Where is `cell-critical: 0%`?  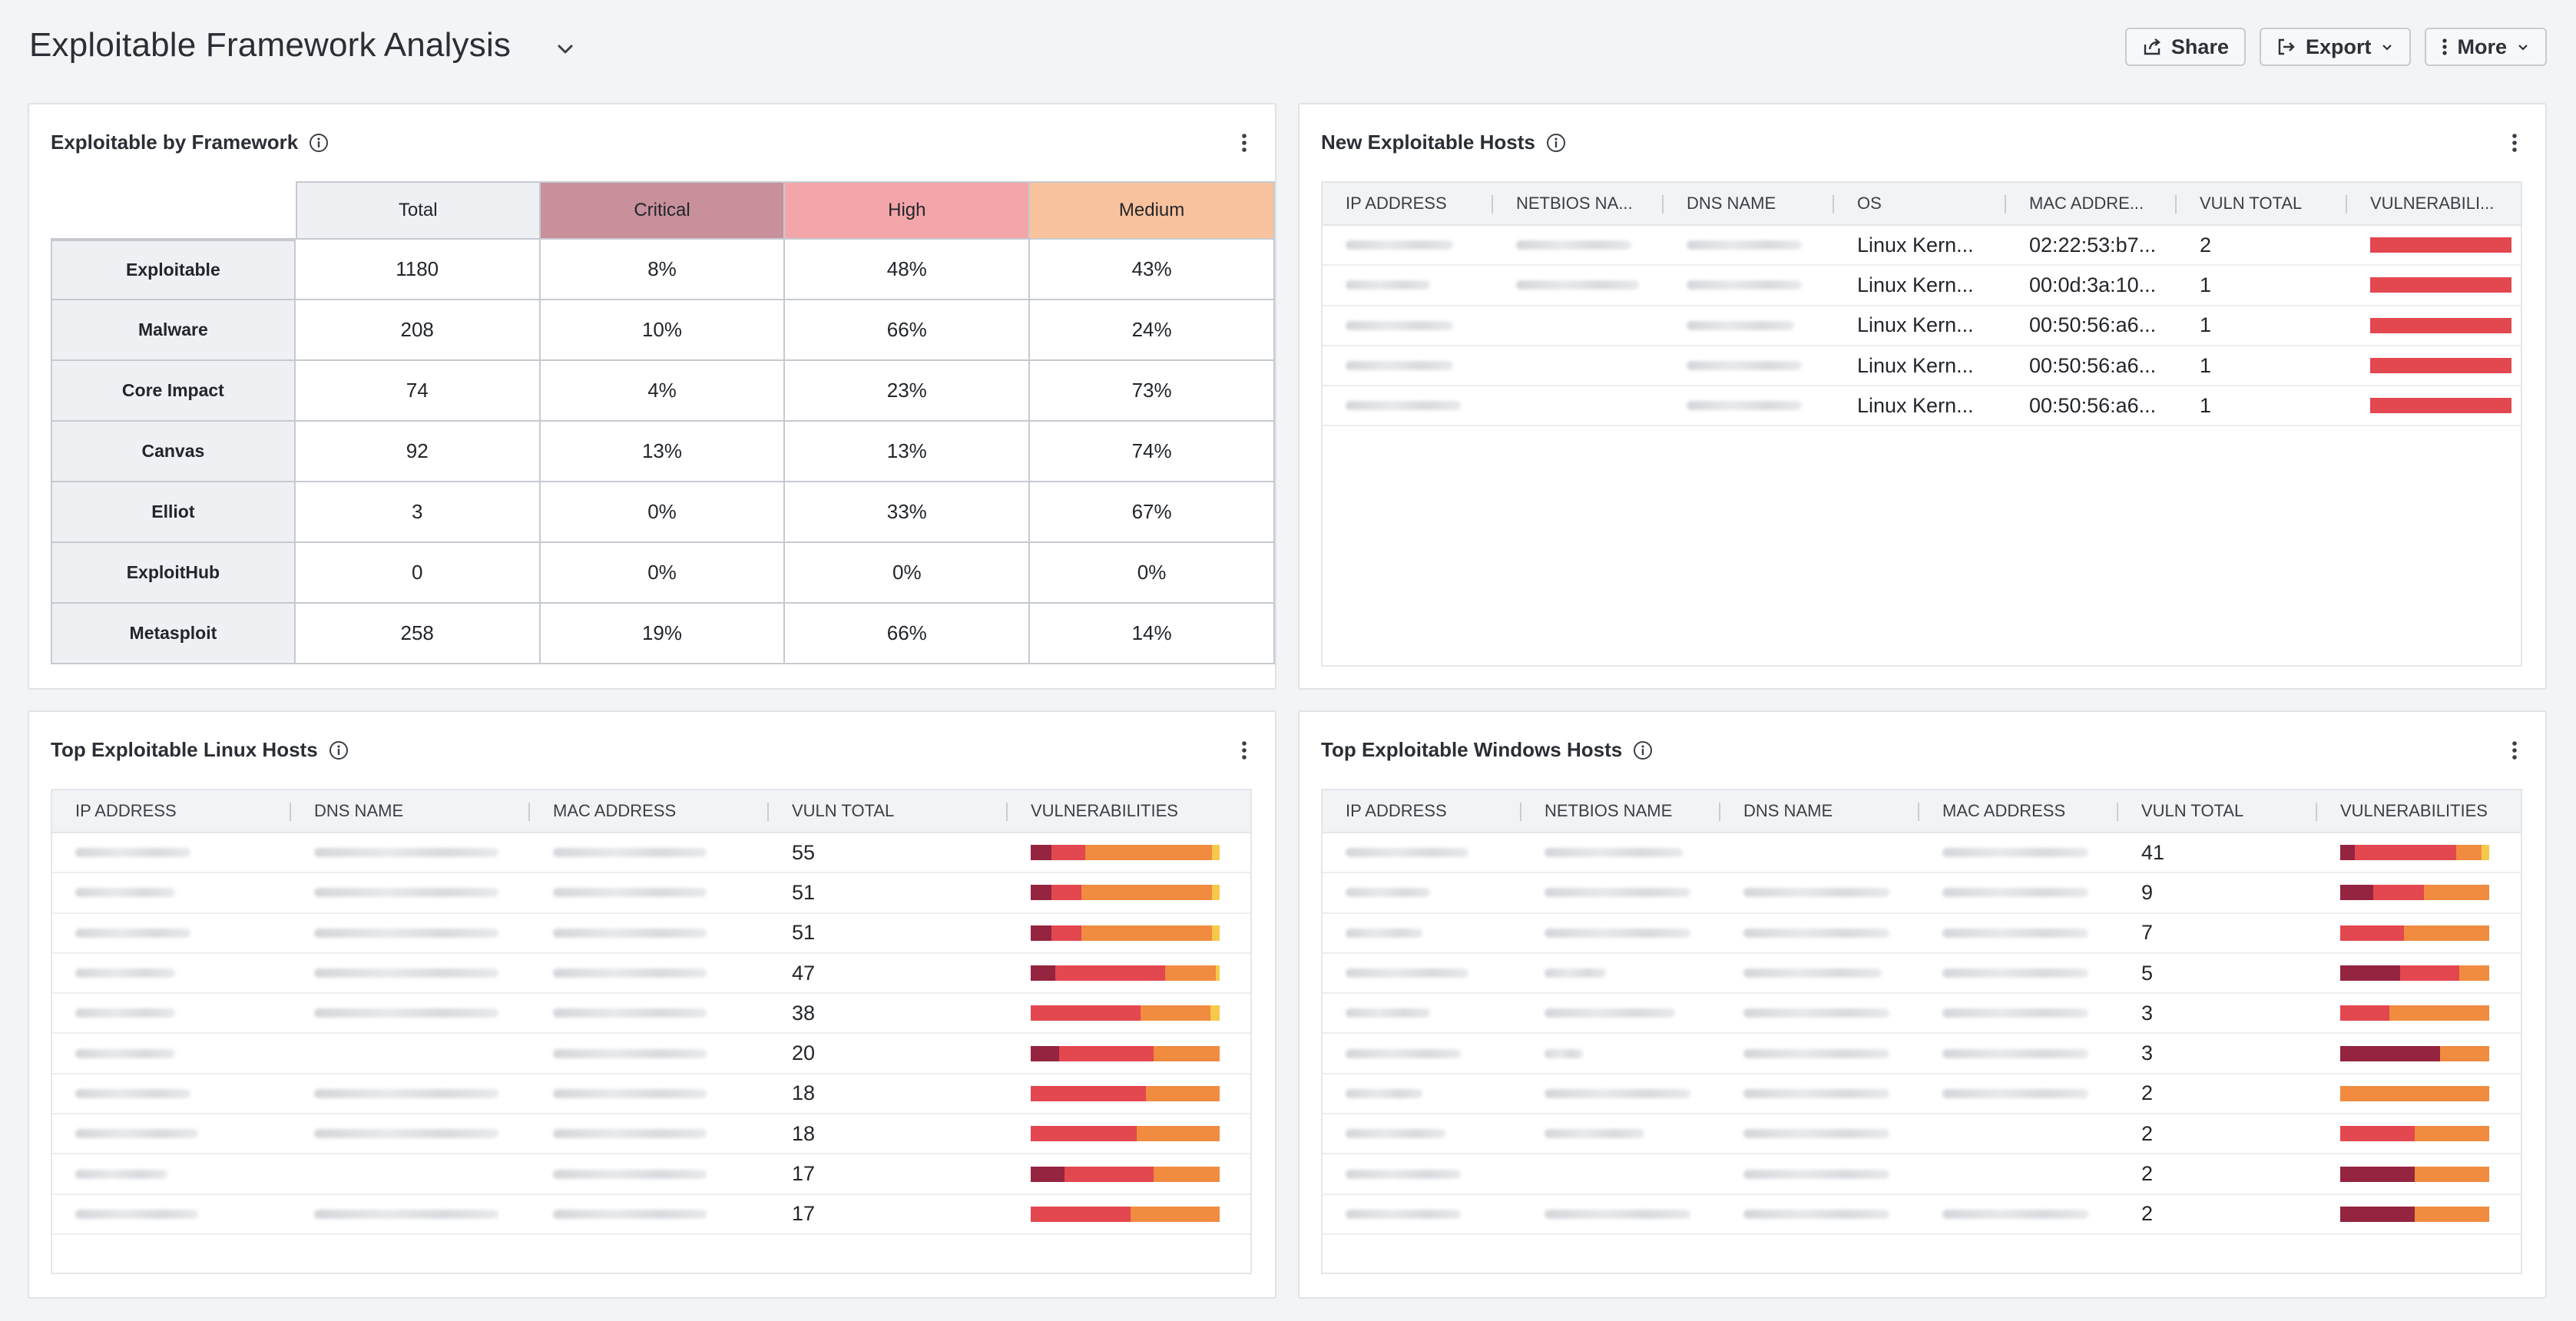
cell-critical: 0% is located at coordinates (663, 573).